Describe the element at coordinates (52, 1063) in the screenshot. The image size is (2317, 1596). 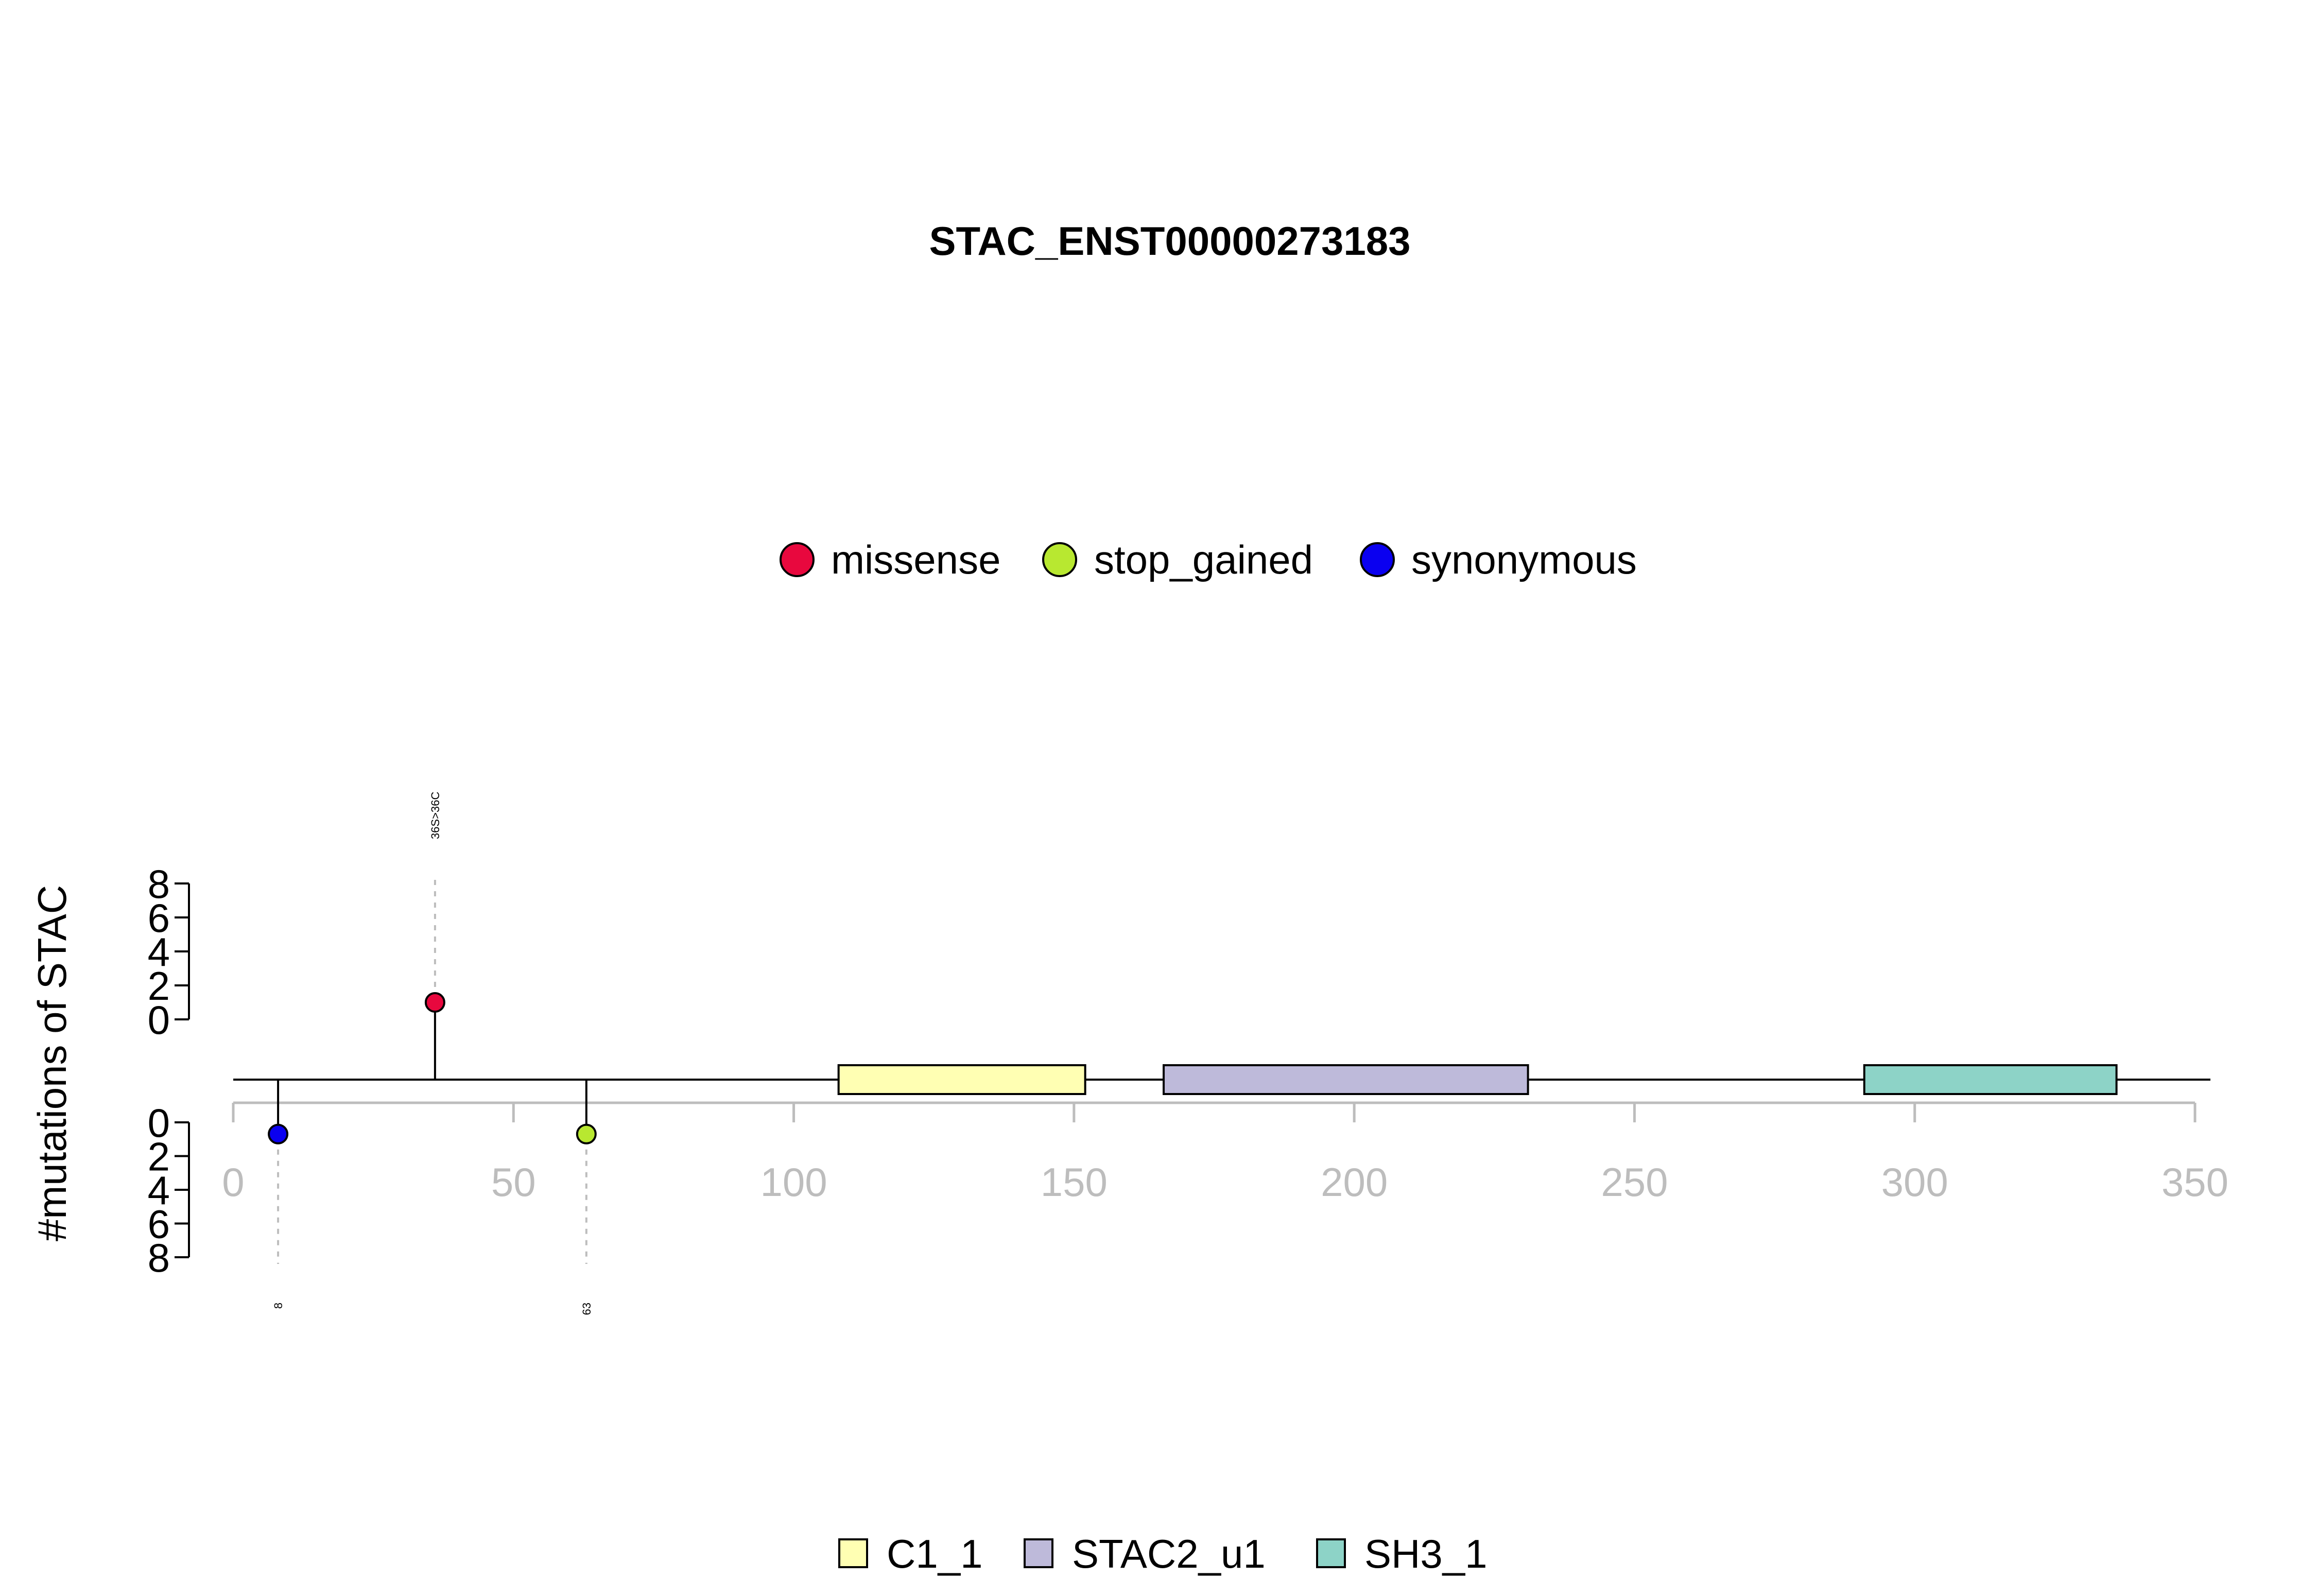
I see `y-axis-title: #mutations of STAC` at that location.